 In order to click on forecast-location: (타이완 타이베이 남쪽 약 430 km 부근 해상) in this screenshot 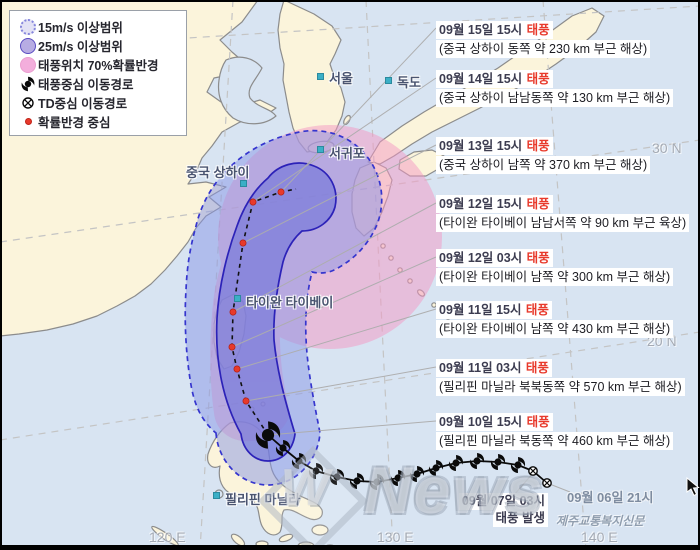, I will do `click(555, 329)`.